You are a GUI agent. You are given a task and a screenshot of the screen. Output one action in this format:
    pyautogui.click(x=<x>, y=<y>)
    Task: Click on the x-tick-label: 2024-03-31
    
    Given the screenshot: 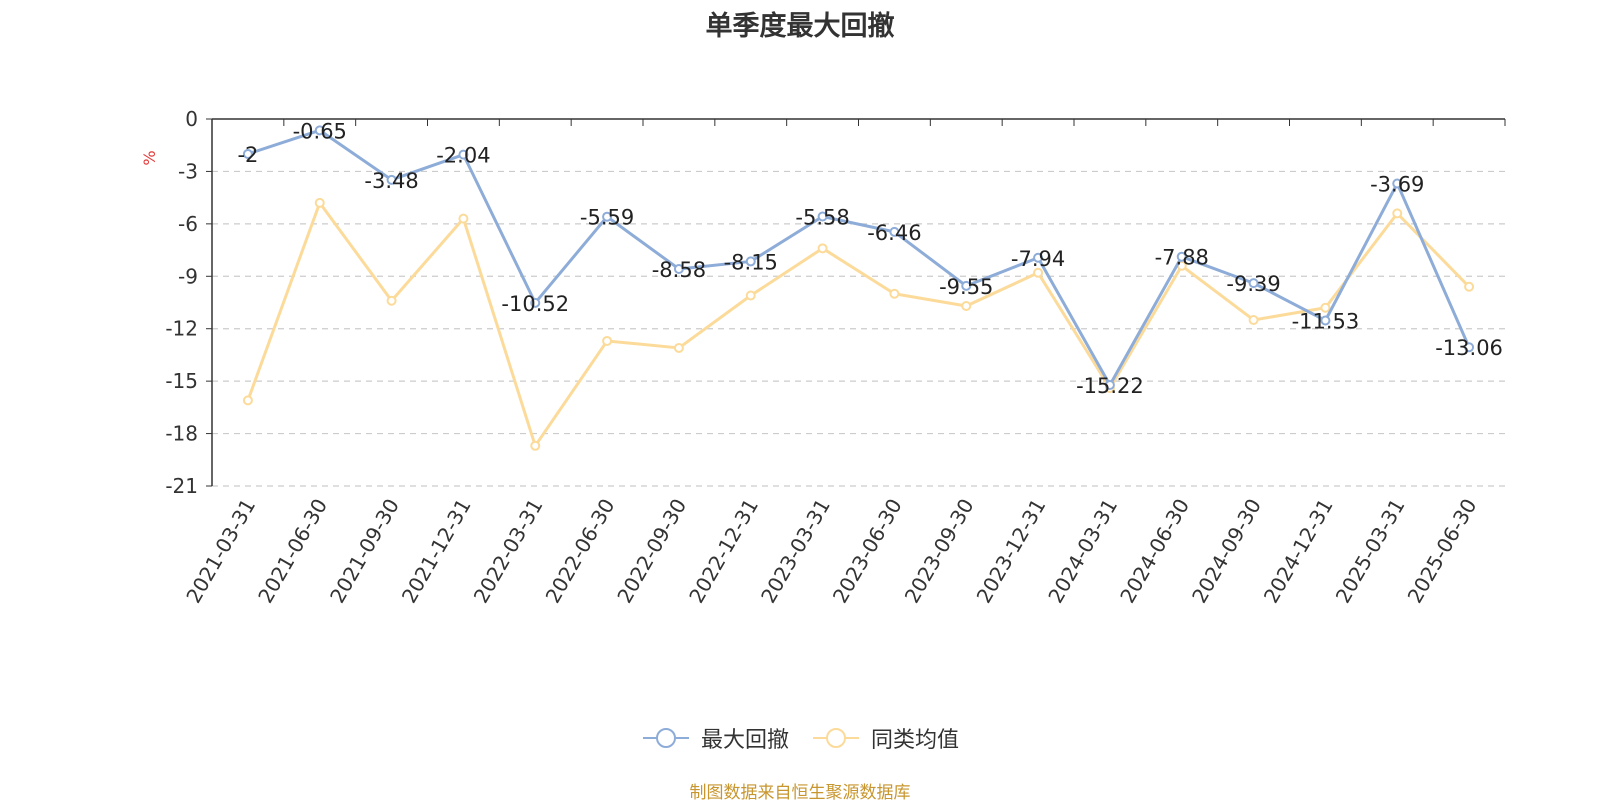 What is the action you would take?
    pyautogui.click(x=1082, y=551)
    